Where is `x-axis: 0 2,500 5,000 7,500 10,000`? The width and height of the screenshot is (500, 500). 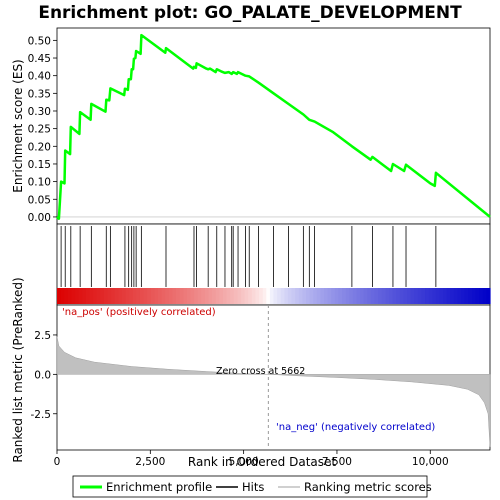
x-axis: 0 2,500 5,000 7,500 10,000 is located at coordinates (251, 459).